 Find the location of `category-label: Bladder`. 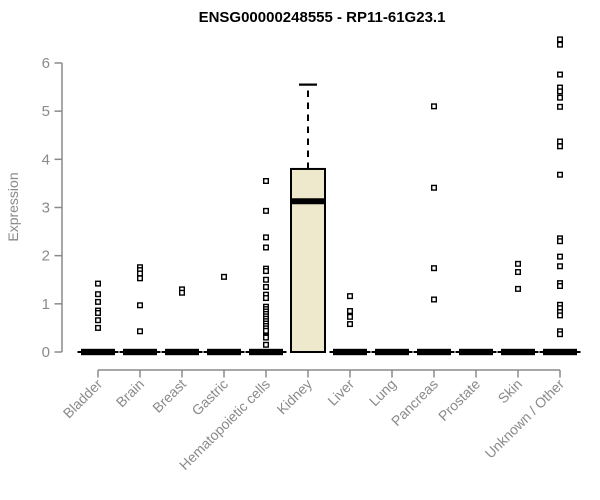

category-label: Bladder is located at coordinates (83, 399).